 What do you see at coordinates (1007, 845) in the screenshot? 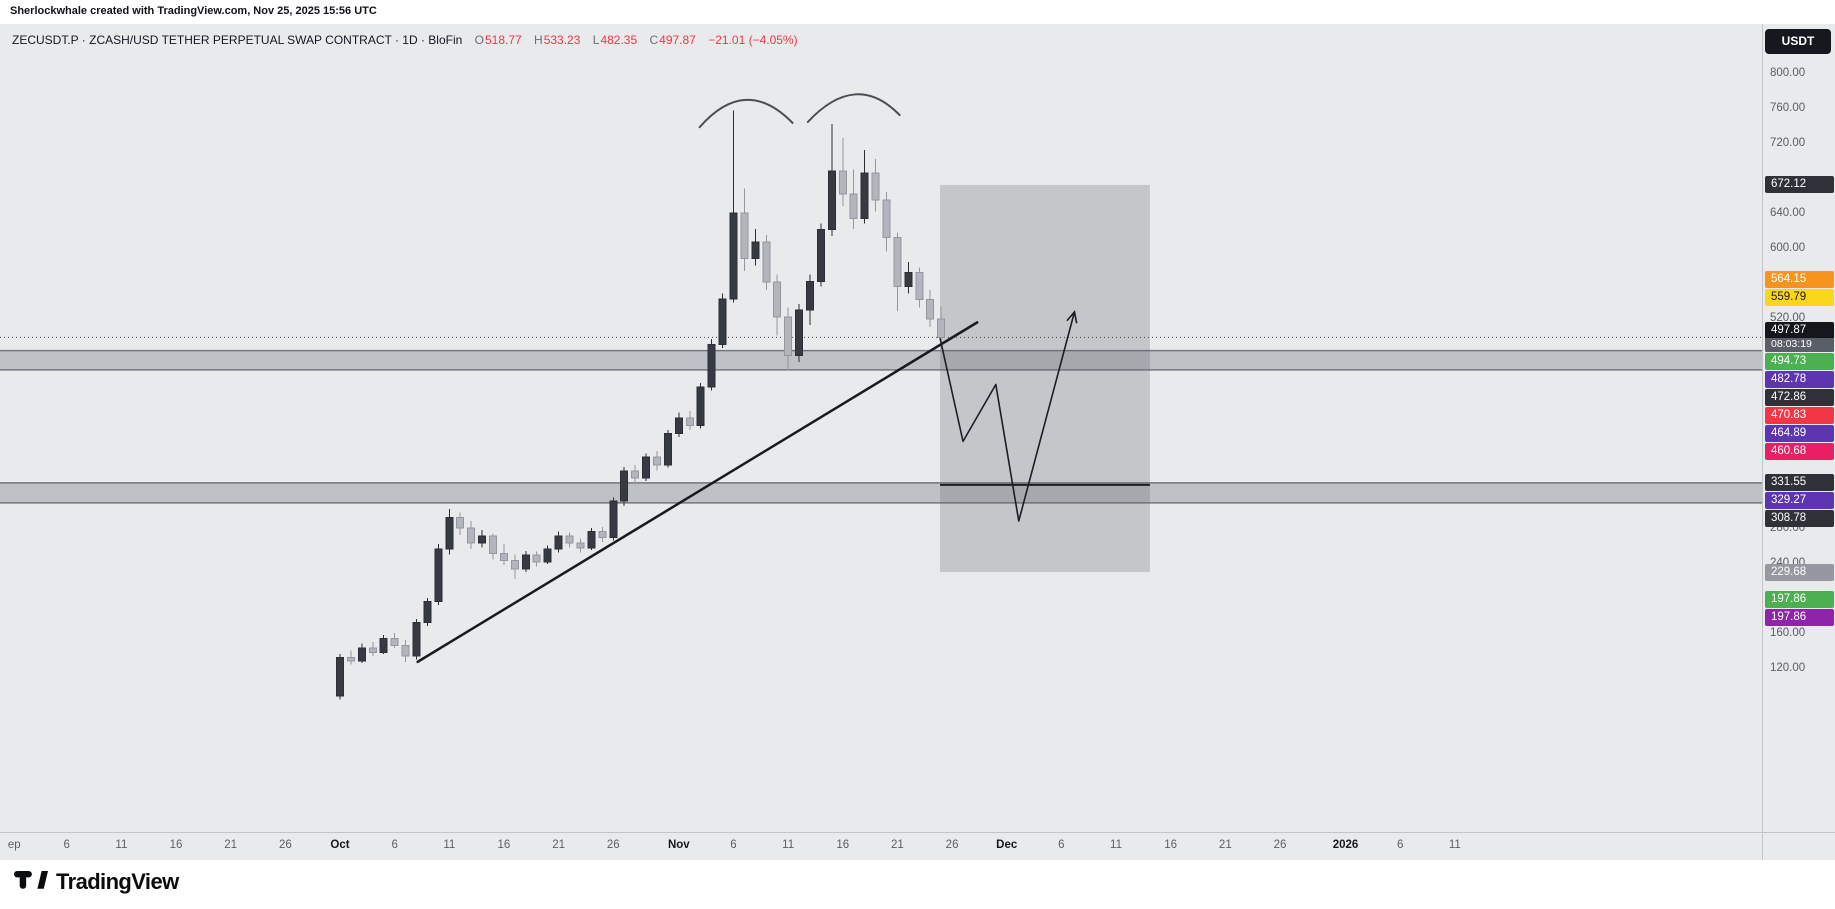
I see `time-tick-label: Dec` at bounding box center [1007, 845].